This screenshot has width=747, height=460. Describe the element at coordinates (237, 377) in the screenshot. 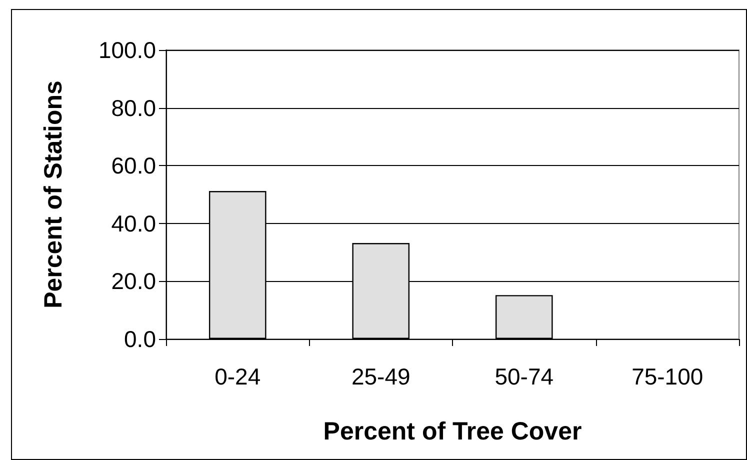

I see `x-tick-label: 0-24` at that location.